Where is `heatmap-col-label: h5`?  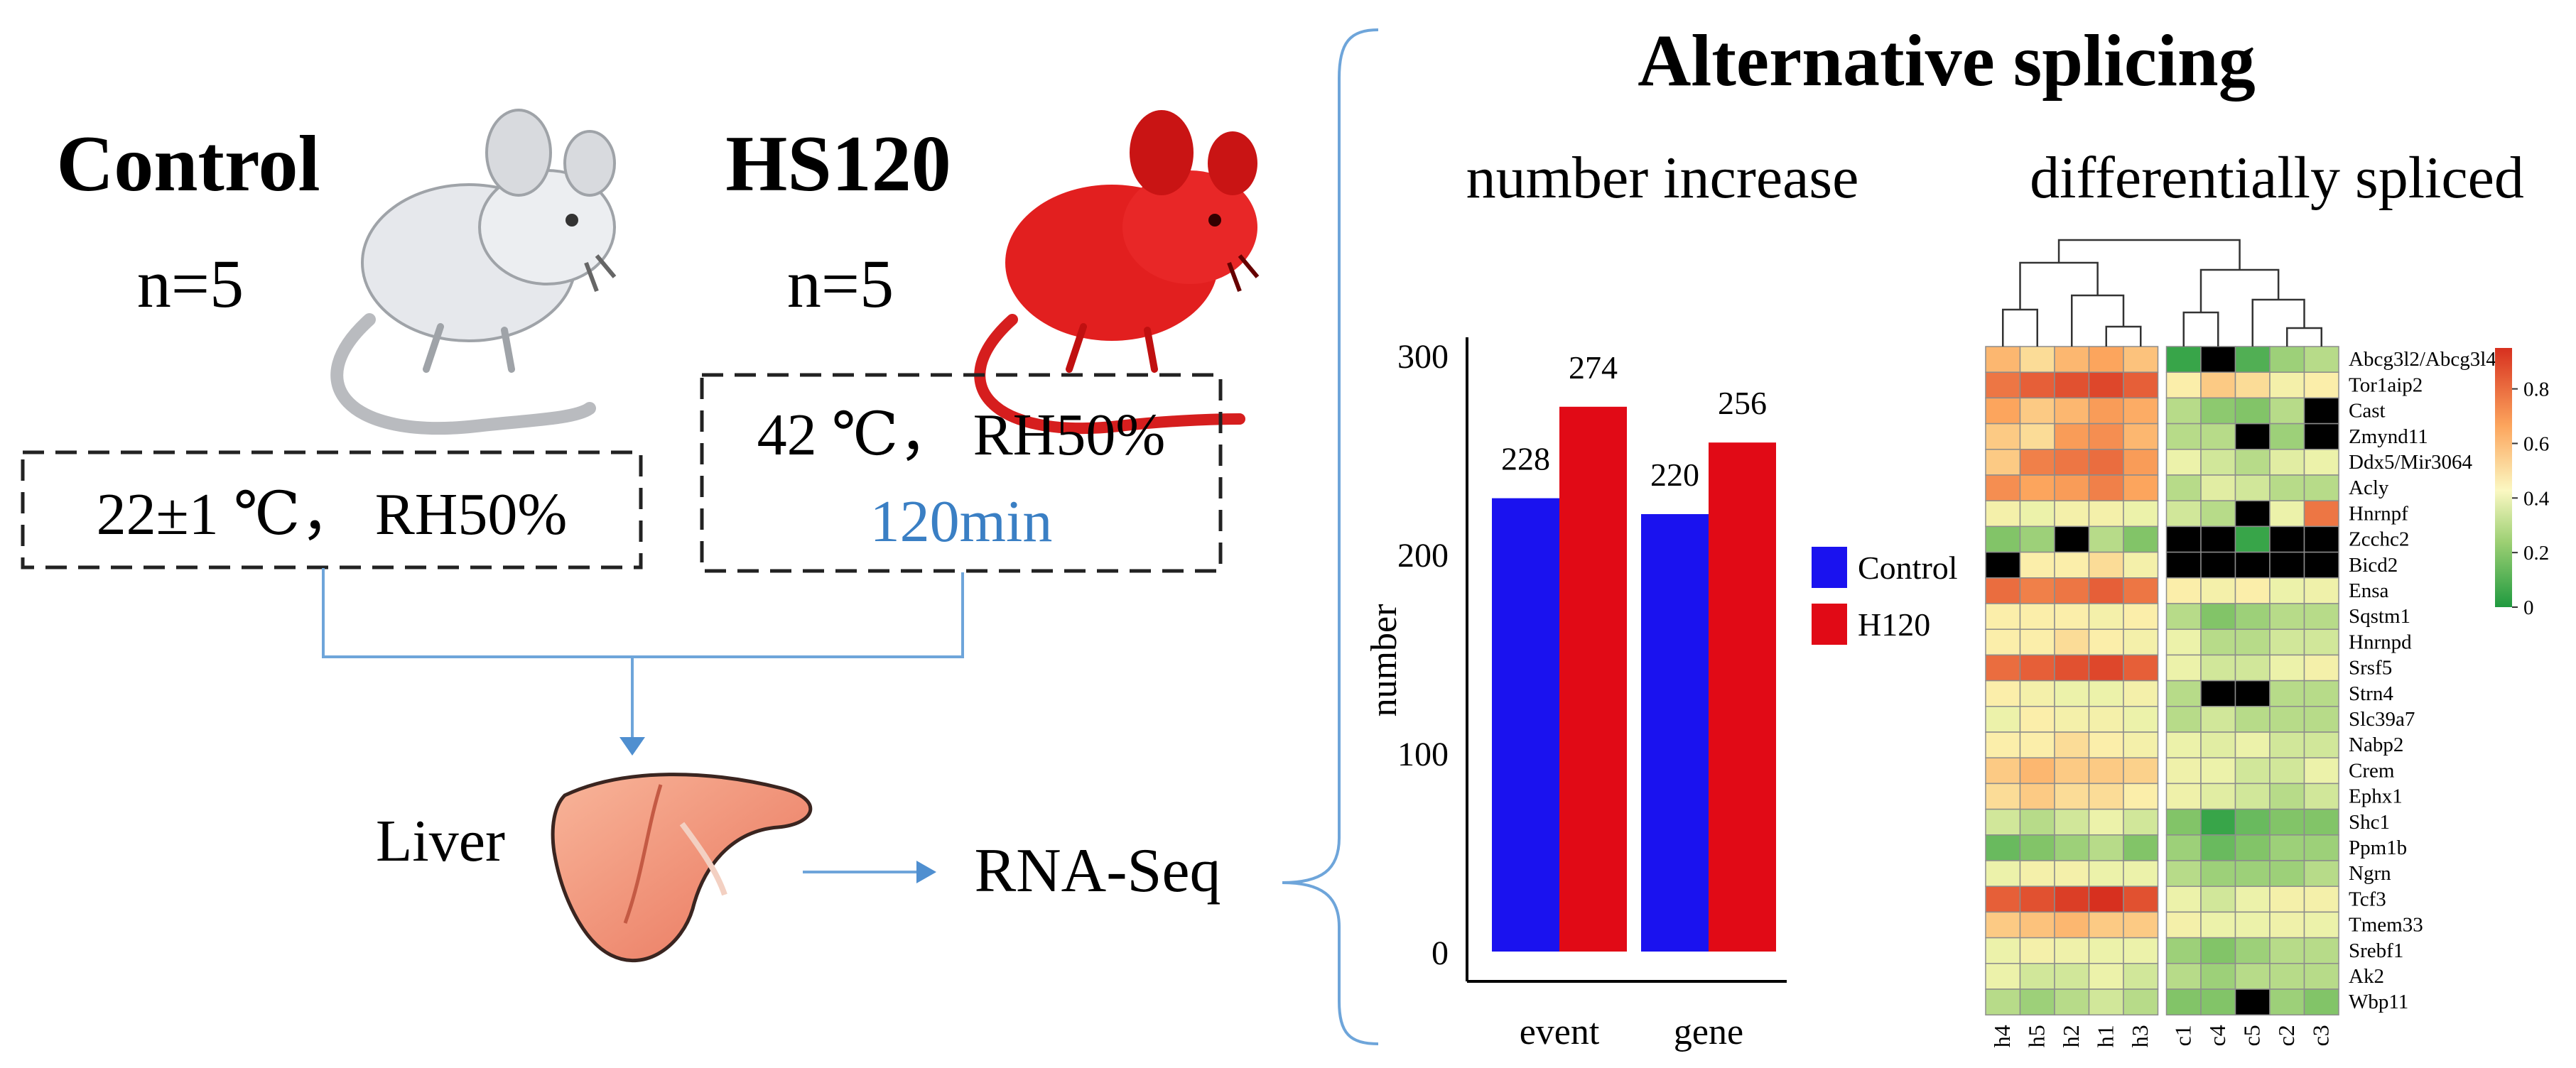
heatmap-col-label: h5 is located at coordinates (2037, 1036).